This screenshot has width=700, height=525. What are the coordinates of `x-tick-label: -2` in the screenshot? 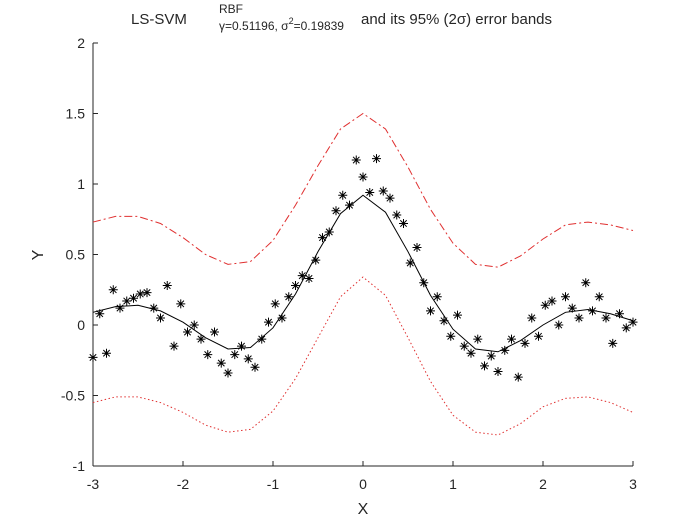 It's located at (183, 484).